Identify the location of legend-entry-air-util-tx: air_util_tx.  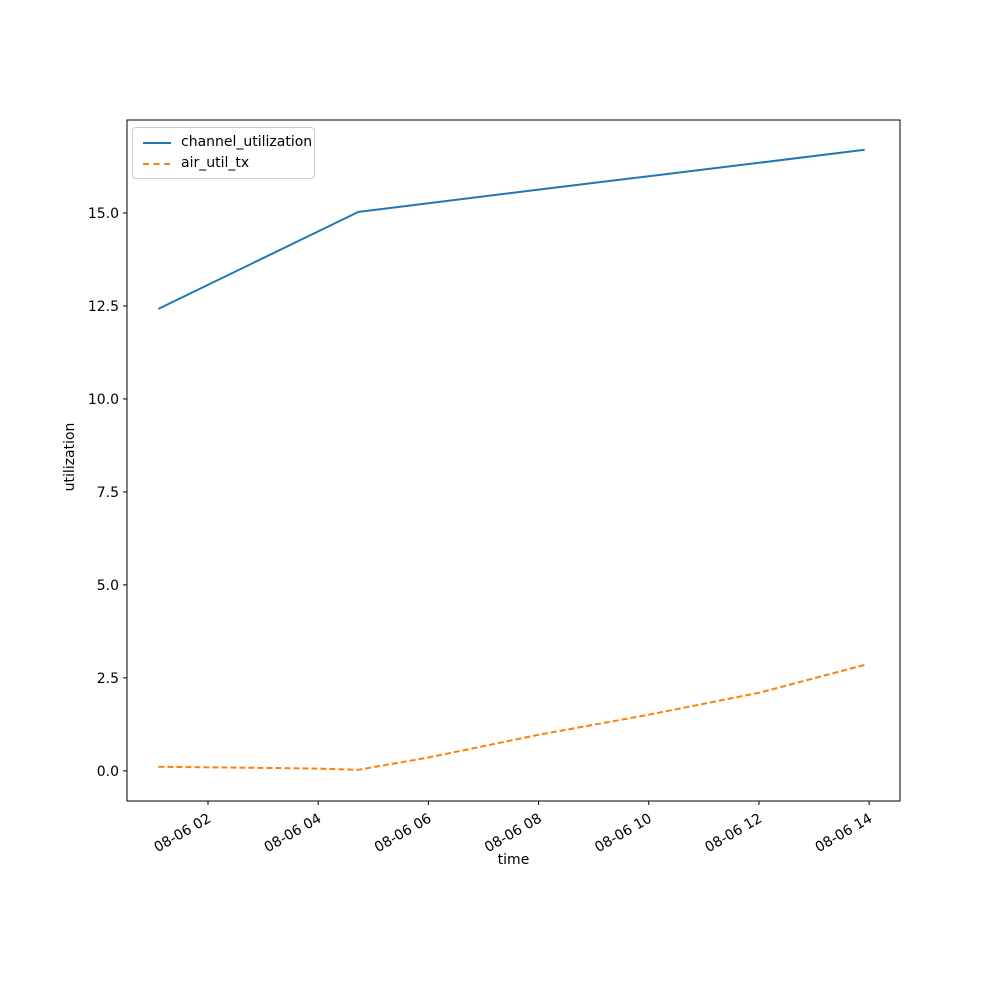
(223, 163).